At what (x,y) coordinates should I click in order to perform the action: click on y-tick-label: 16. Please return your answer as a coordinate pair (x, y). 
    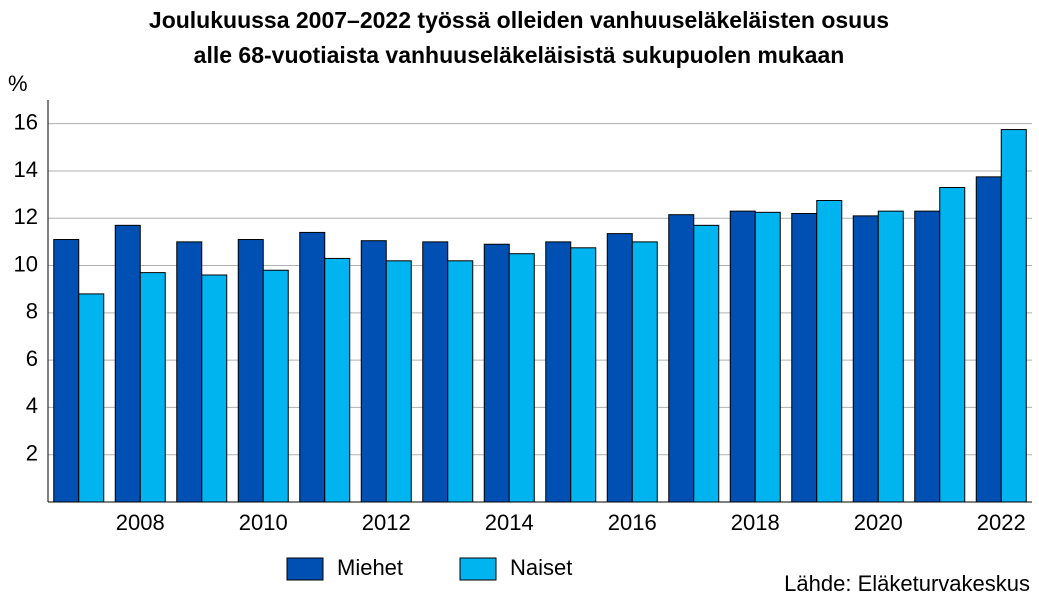
    Looking at the image, I should click on (26, 121).